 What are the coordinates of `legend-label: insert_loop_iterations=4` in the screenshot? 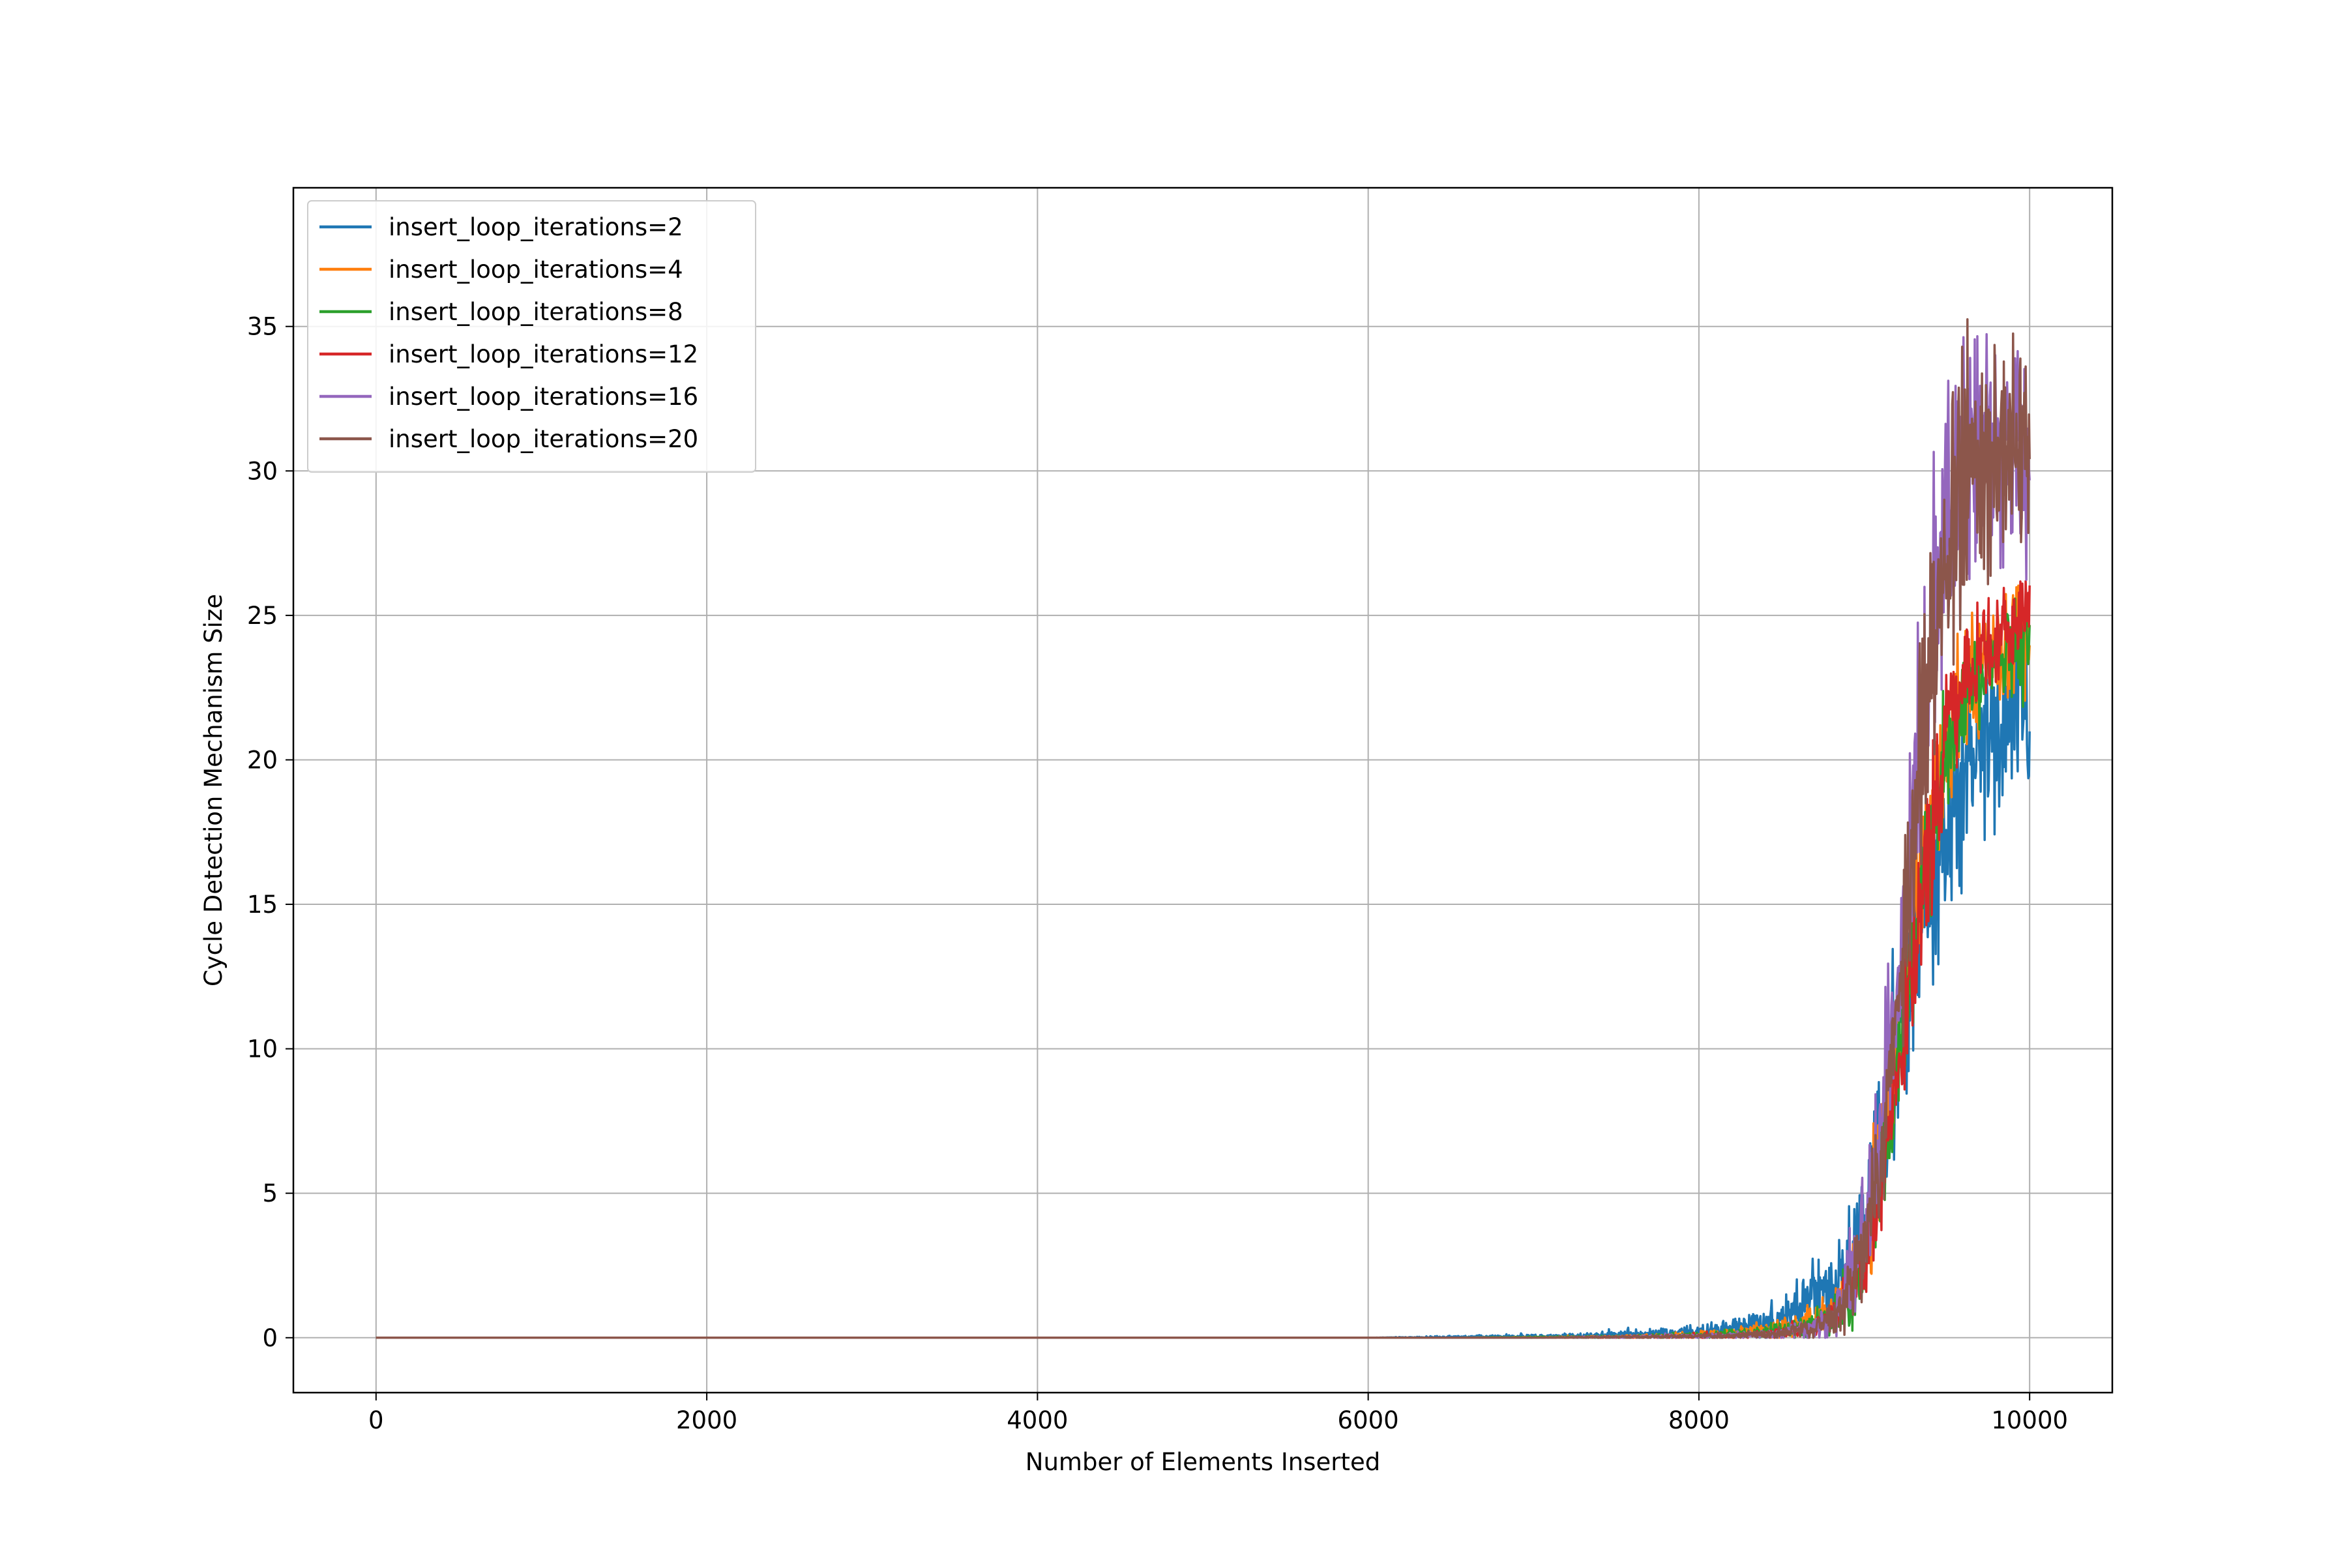 It's located at (536, 270).